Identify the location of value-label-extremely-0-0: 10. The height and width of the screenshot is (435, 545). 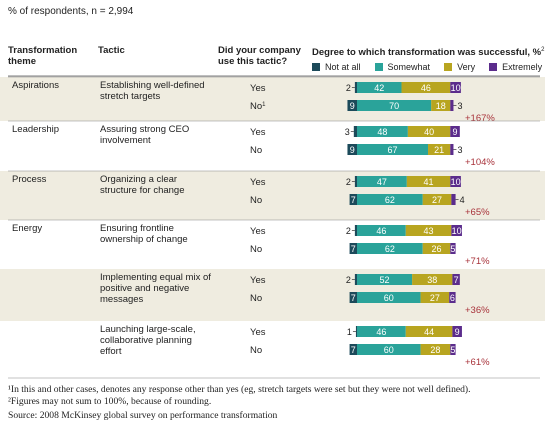
(456, 88).